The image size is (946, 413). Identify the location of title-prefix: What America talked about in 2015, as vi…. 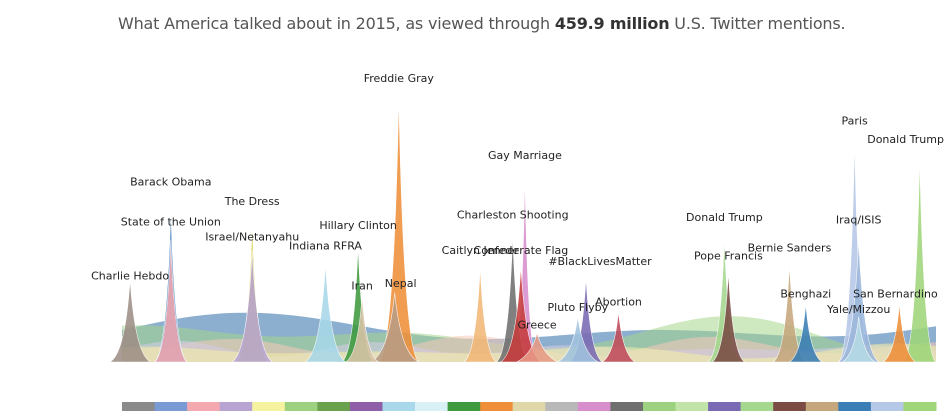
(336, 23).